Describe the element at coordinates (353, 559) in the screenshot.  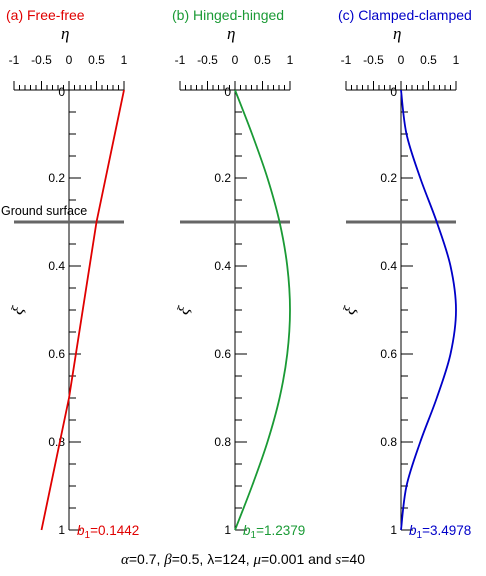
I see `s-value: =40` at that location.